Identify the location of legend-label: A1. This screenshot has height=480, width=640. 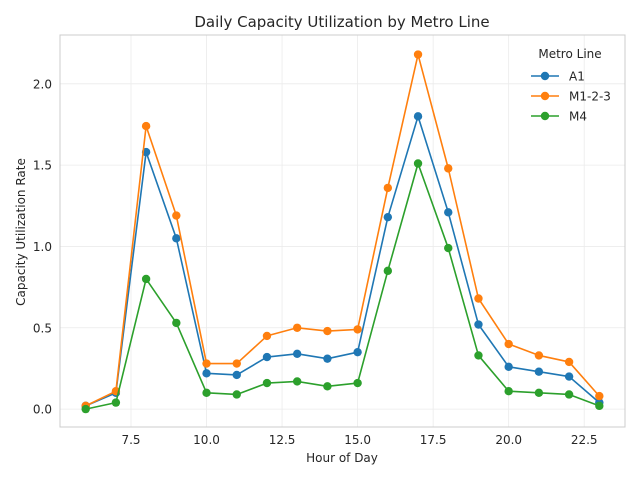
(577, 77).